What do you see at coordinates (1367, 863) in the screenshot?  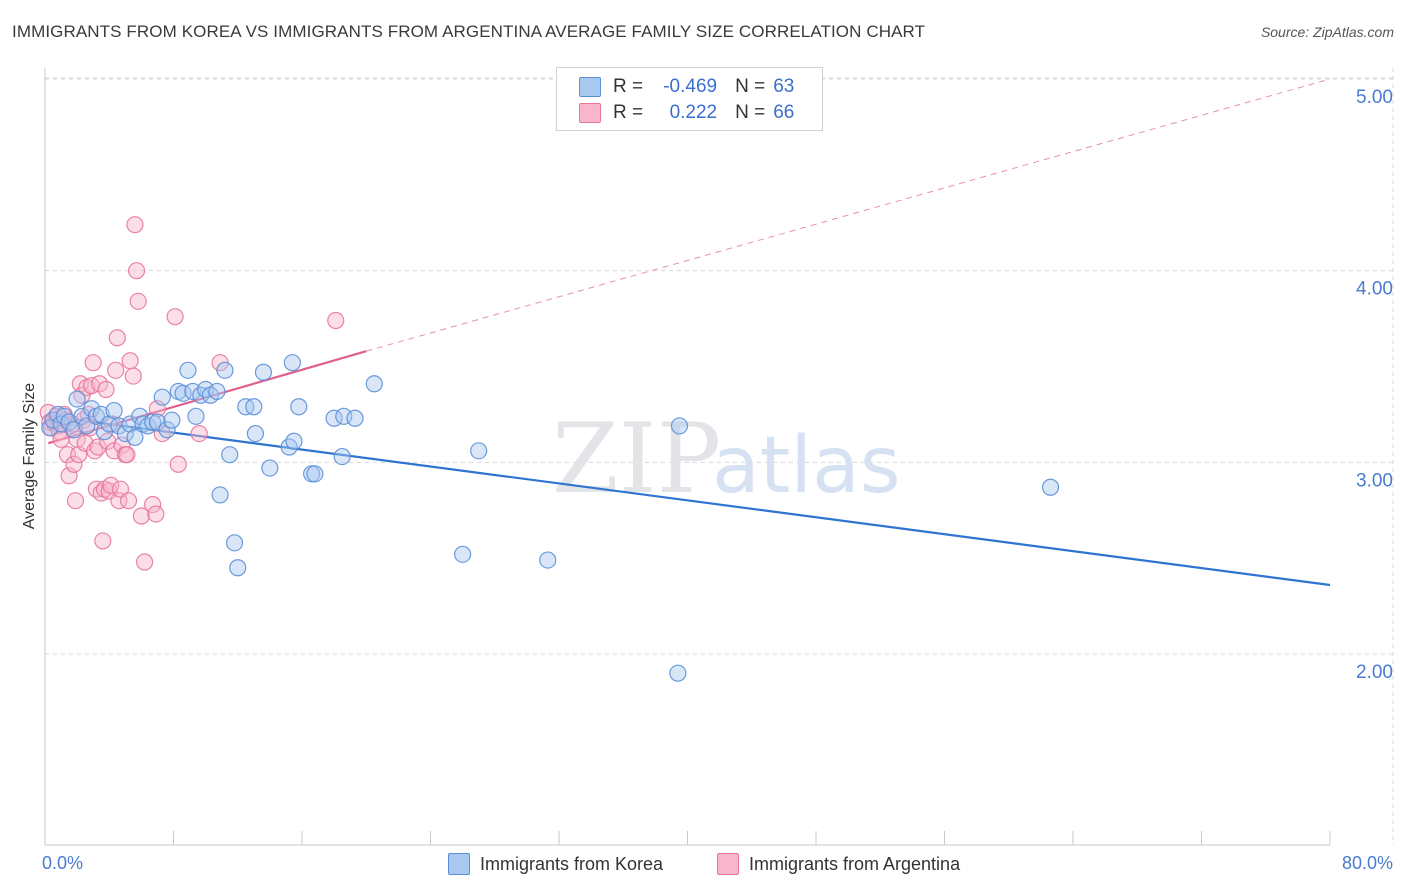 I see `x-tick-label-1: 80.0%` at bounding box center [1367, 863].